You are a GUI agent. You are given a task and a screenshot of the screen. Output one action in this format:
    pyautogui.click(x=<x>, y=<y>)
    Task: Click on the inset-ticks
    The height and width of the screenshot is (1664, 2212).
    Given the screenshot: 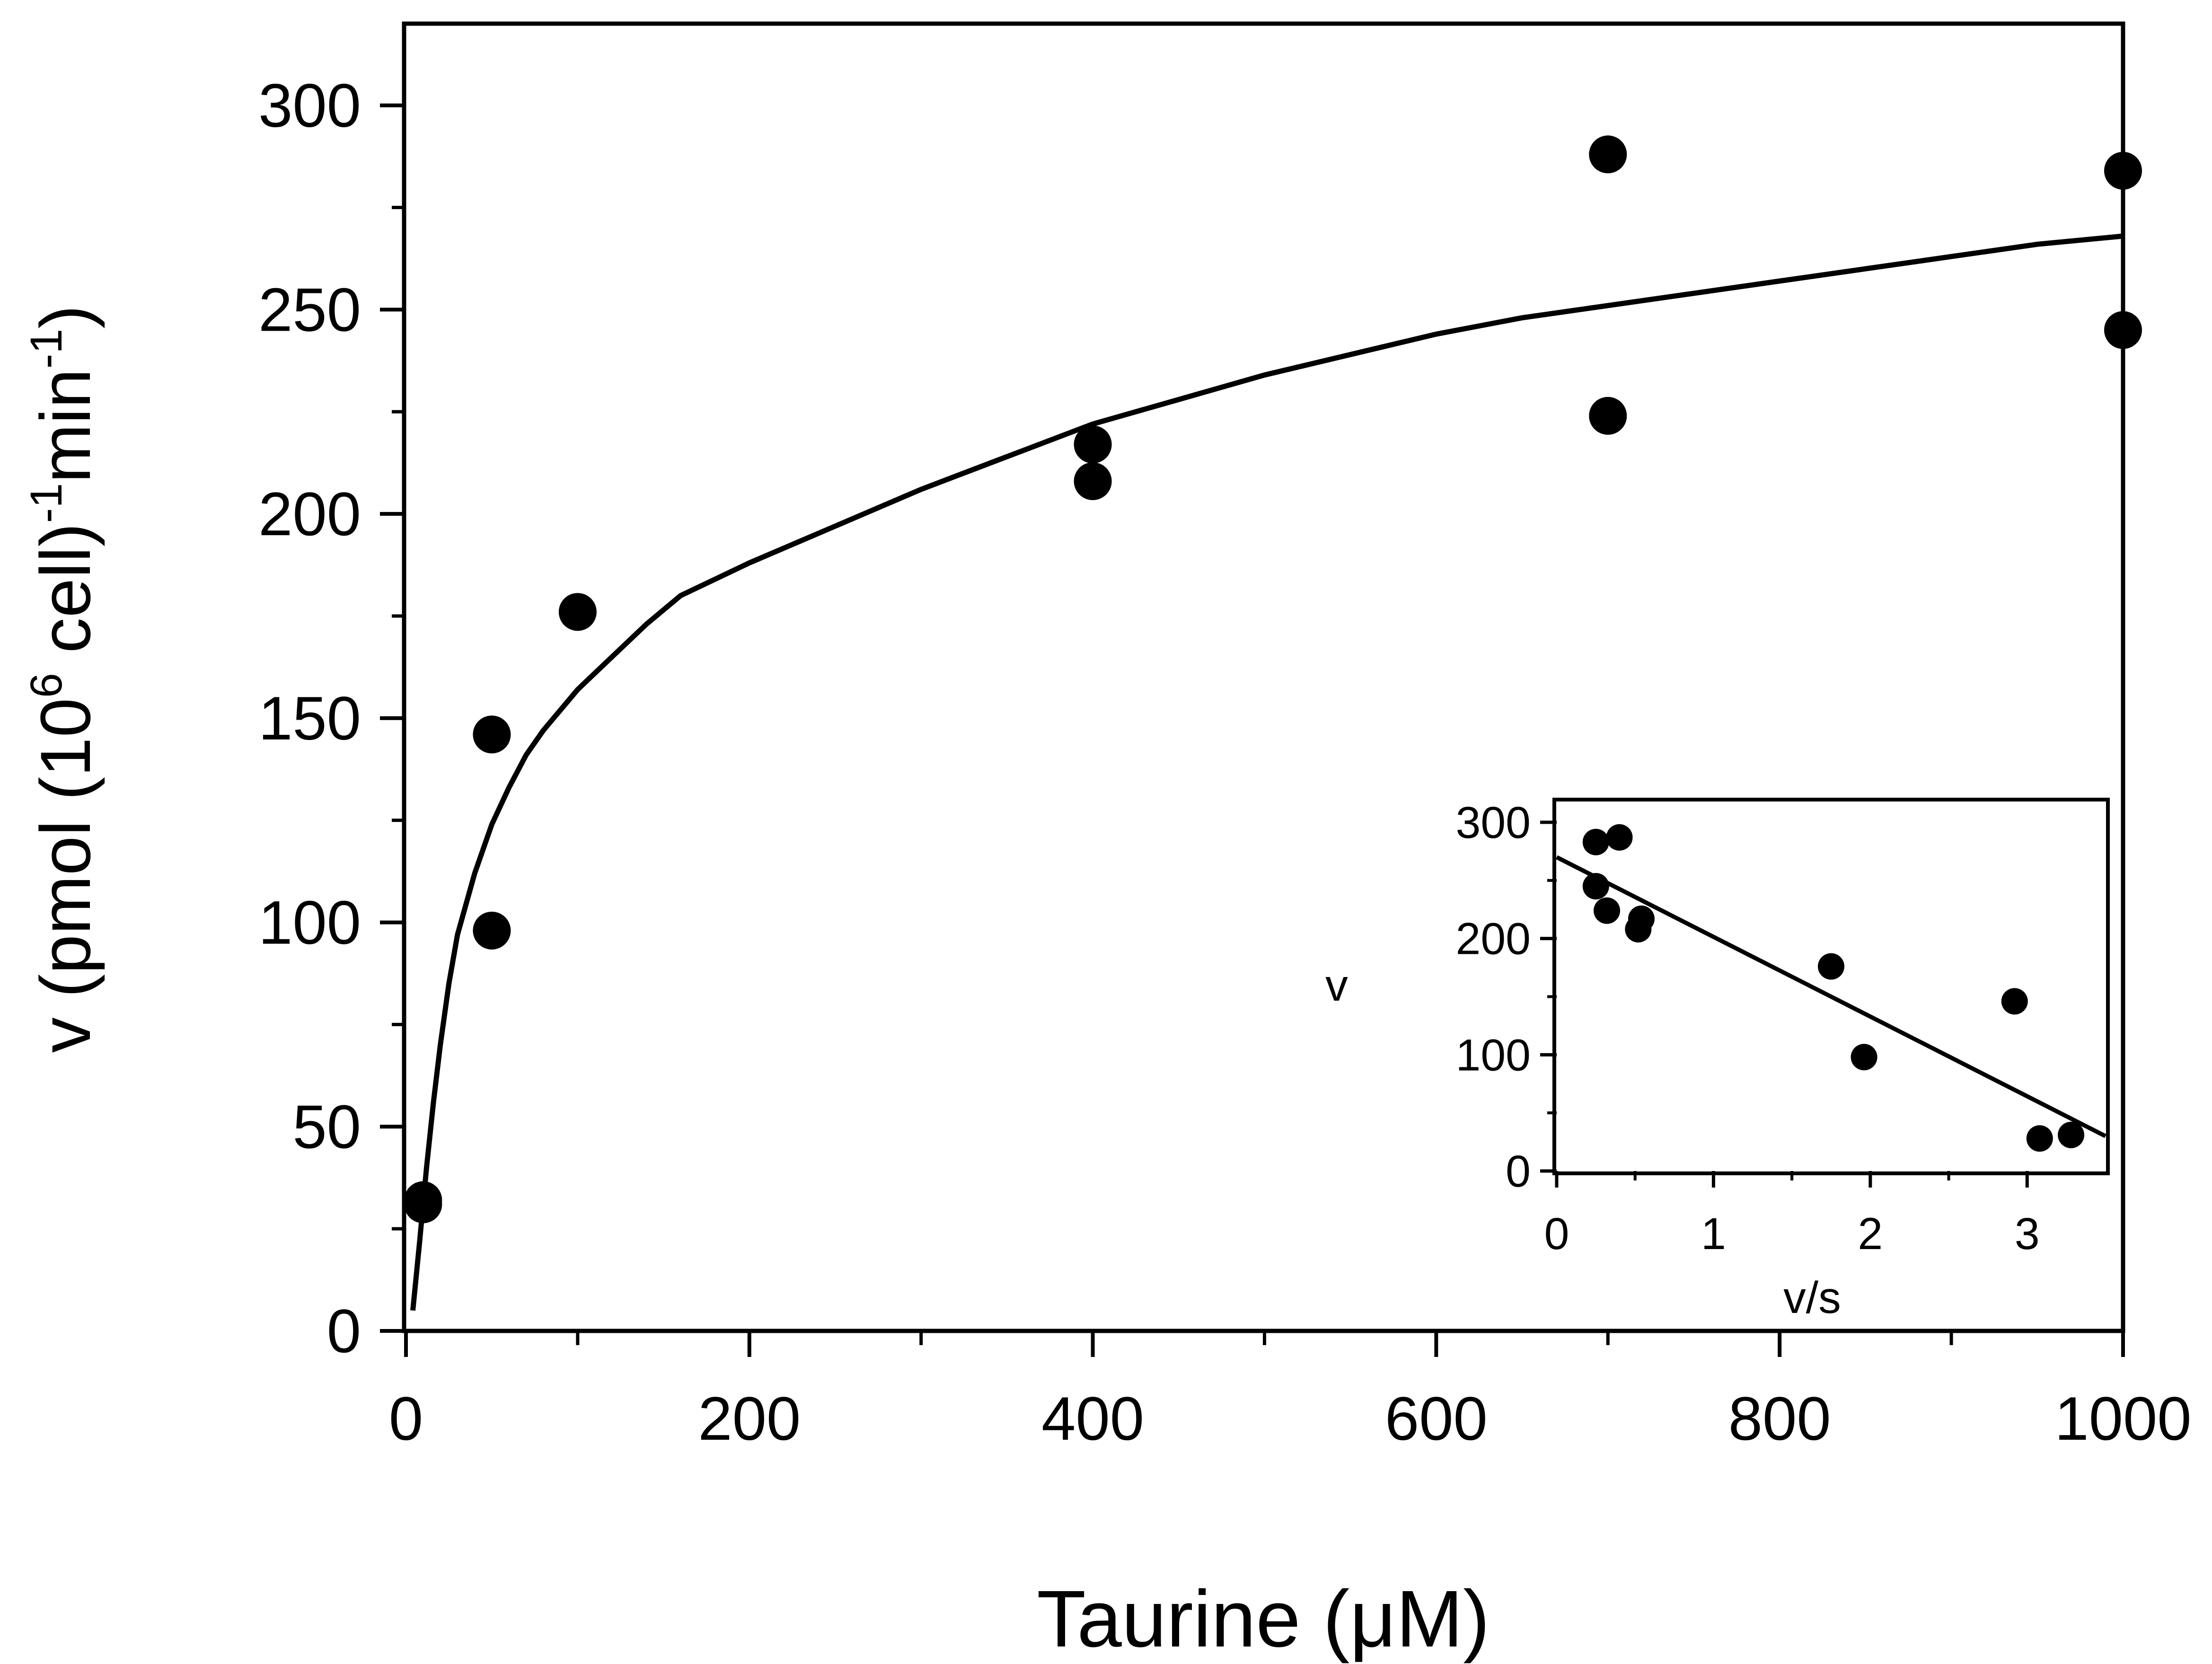 What is the action you would take?
    pyautogui.click(x=1784, y=1004)
    